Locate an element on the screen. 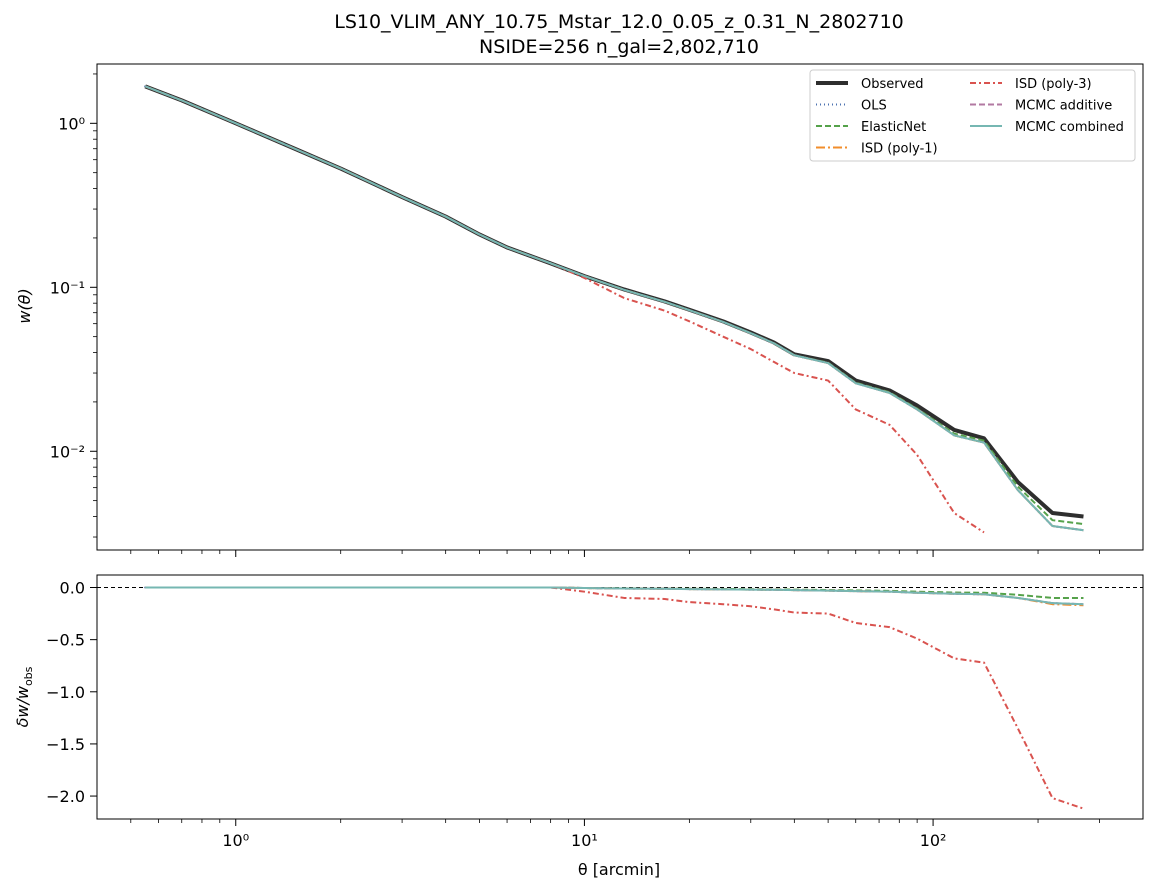 The image size is (1155, 891). bottom-xtick-label: 10¹ is located at coordinates (584, 840).